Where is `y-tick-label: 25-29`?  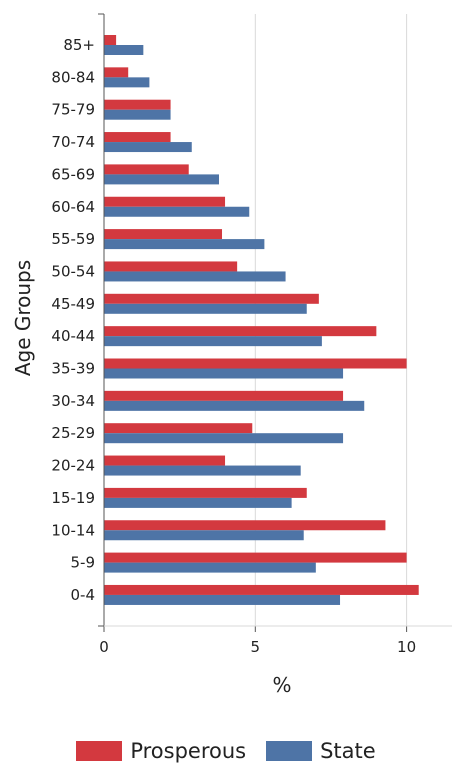
y-tick-label: 25-29 is located at coordinates (73, 433).